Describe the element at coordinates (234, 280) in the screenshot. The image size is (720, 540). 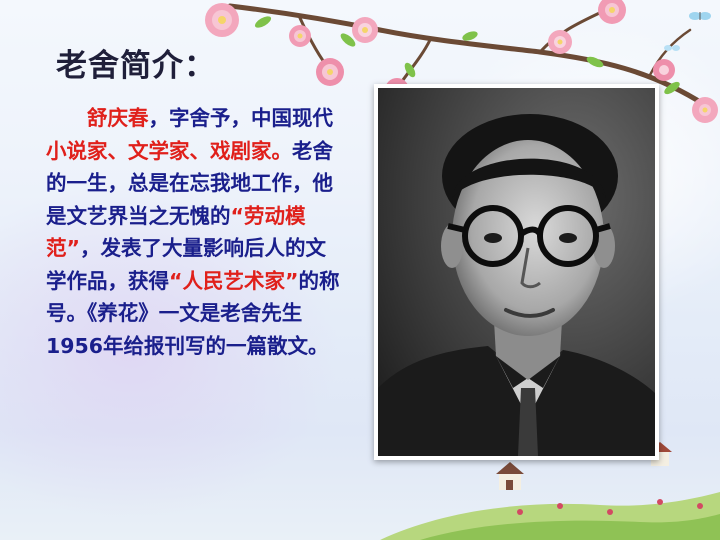
I see `title-highlight: “人民艺术家”` at that location.